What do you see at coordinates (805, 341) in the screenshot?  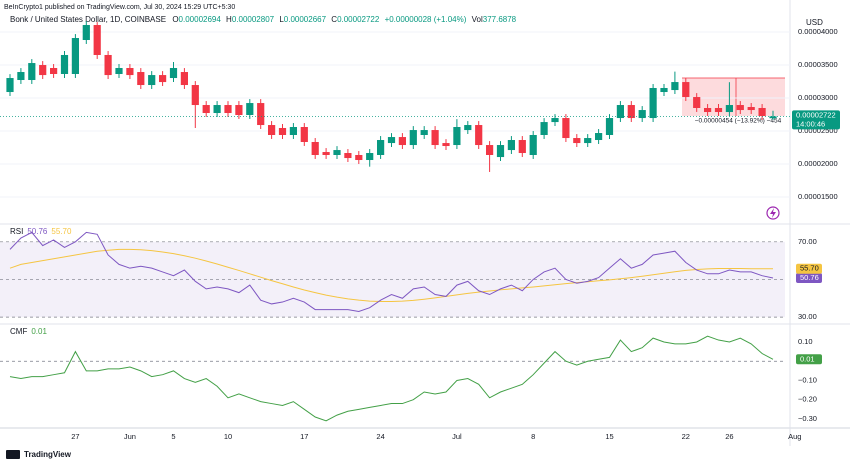 I see `y-tick-label: 0.10` at bounding box center [805, 341].